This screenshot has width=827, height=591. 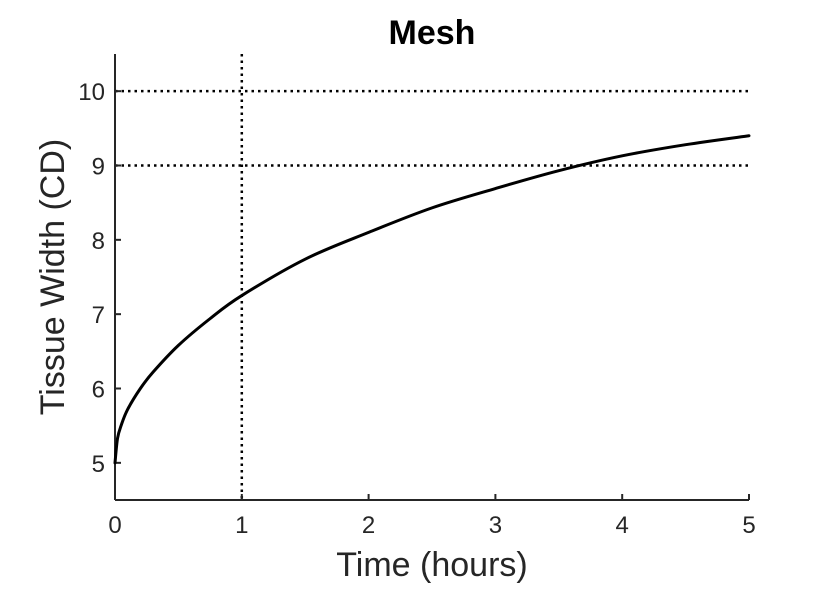 What do you see at coordinates (114, 525) in the screenshot?
I see `x-tick-label: 0` at bounding box center [114, 525].